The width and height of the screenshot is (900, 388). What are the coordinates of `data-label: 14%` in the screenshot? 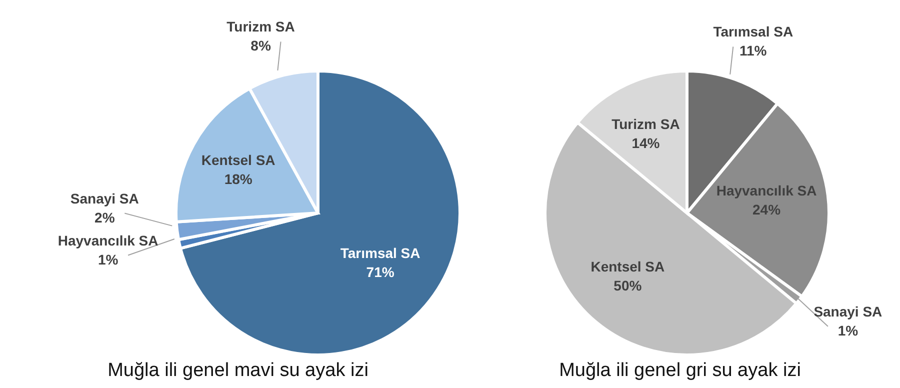 It's located at (646, 142).